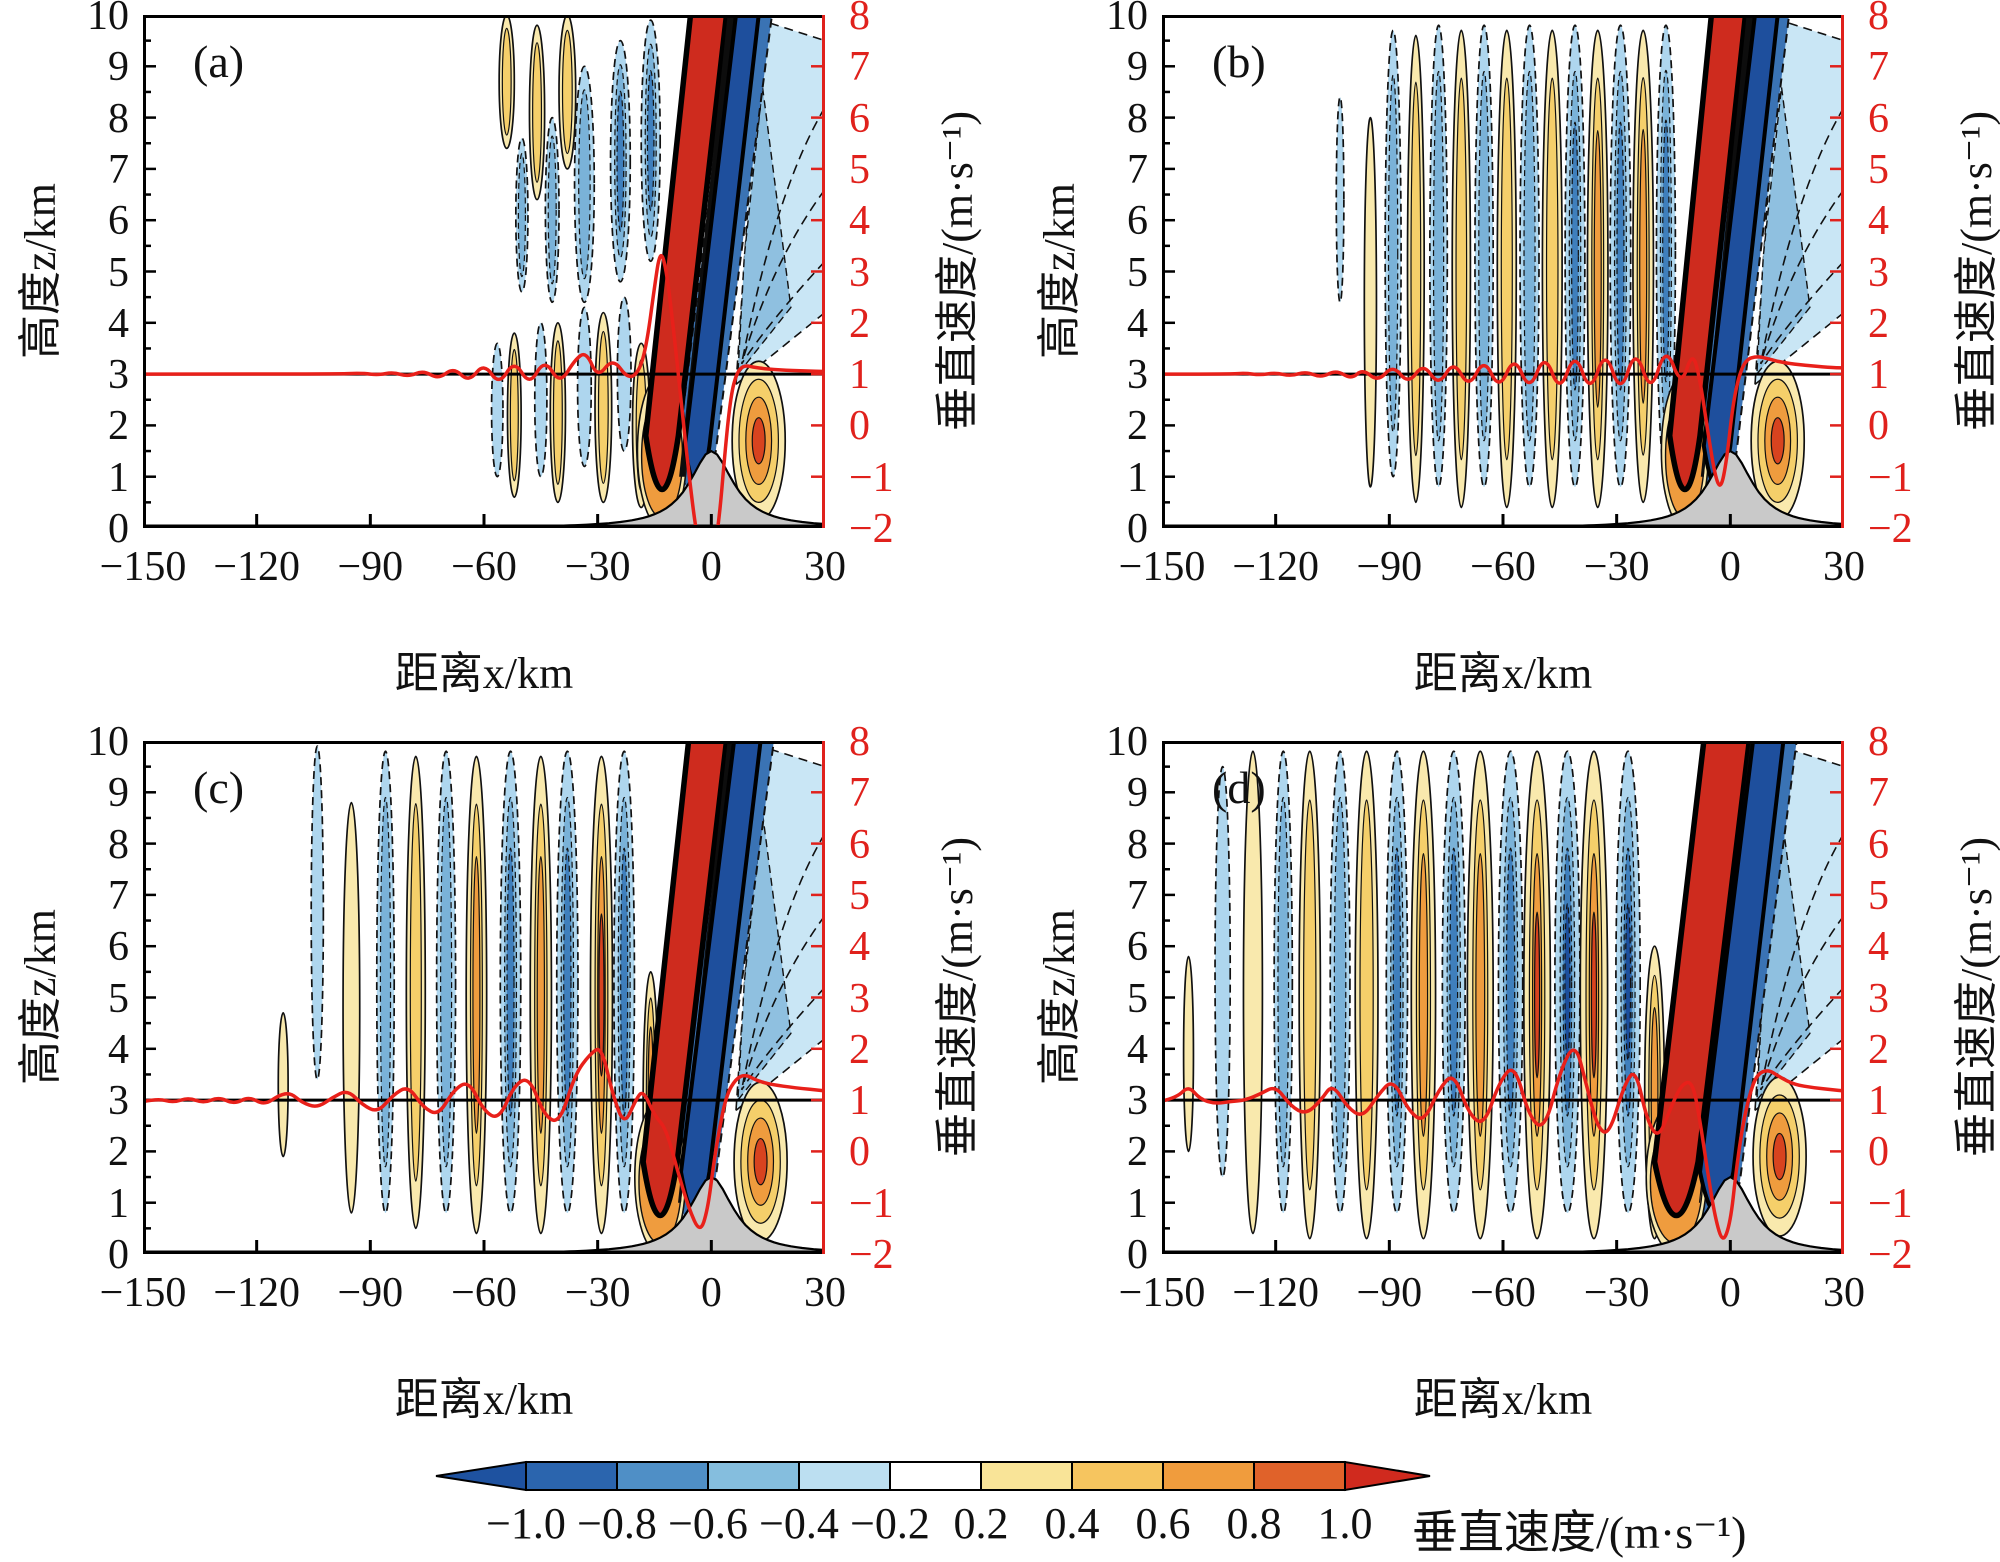 This screenshot has height=1562, width=2000. What do you see at coordinates (1878, 742) in the screenshot?
I see `y-right-tick-label: 8` at bounding box center [1878, 742].